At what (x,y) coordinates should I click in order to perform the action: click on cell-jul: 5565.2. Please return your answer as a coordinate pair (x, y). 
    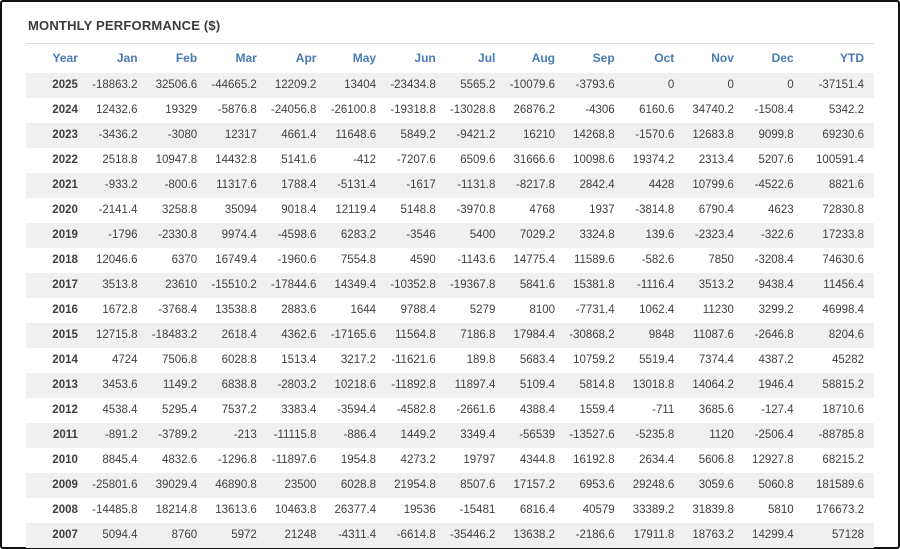
    Looking at the image, I should click on (475, 85).